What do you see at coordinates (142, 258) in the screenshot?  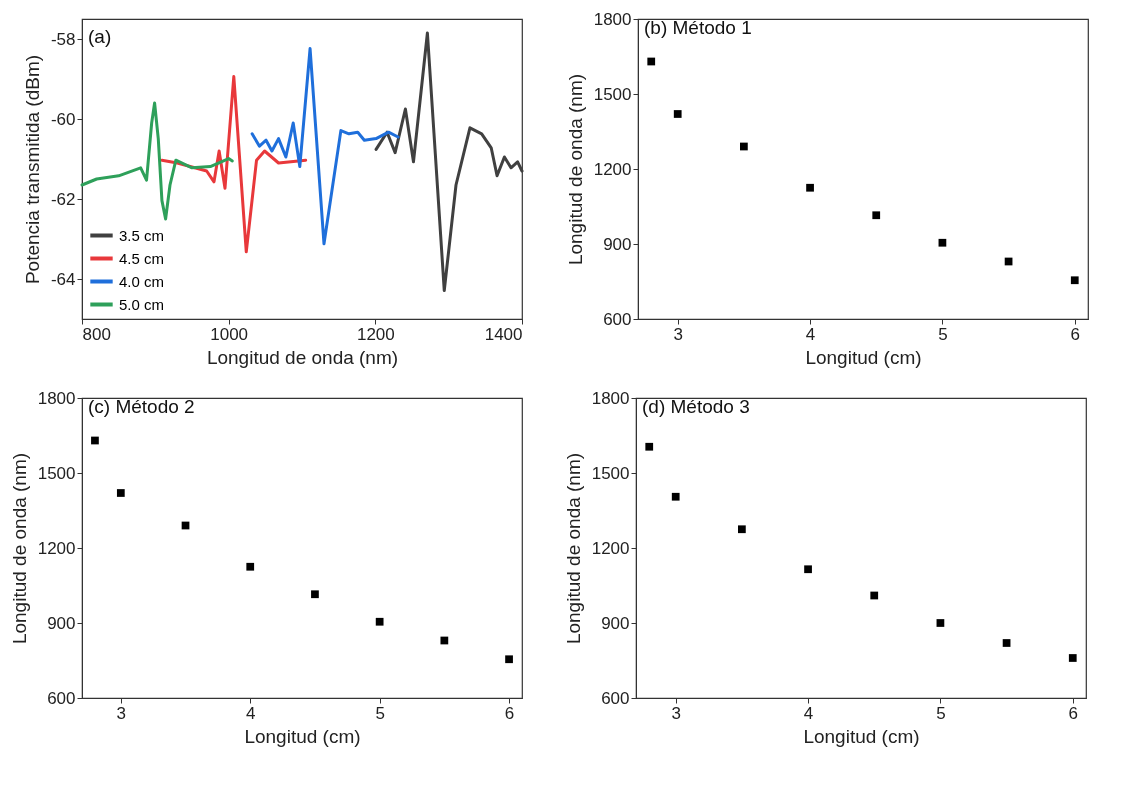 I see `legend-label: 4.5 cm` at bounding box center [142, 258].